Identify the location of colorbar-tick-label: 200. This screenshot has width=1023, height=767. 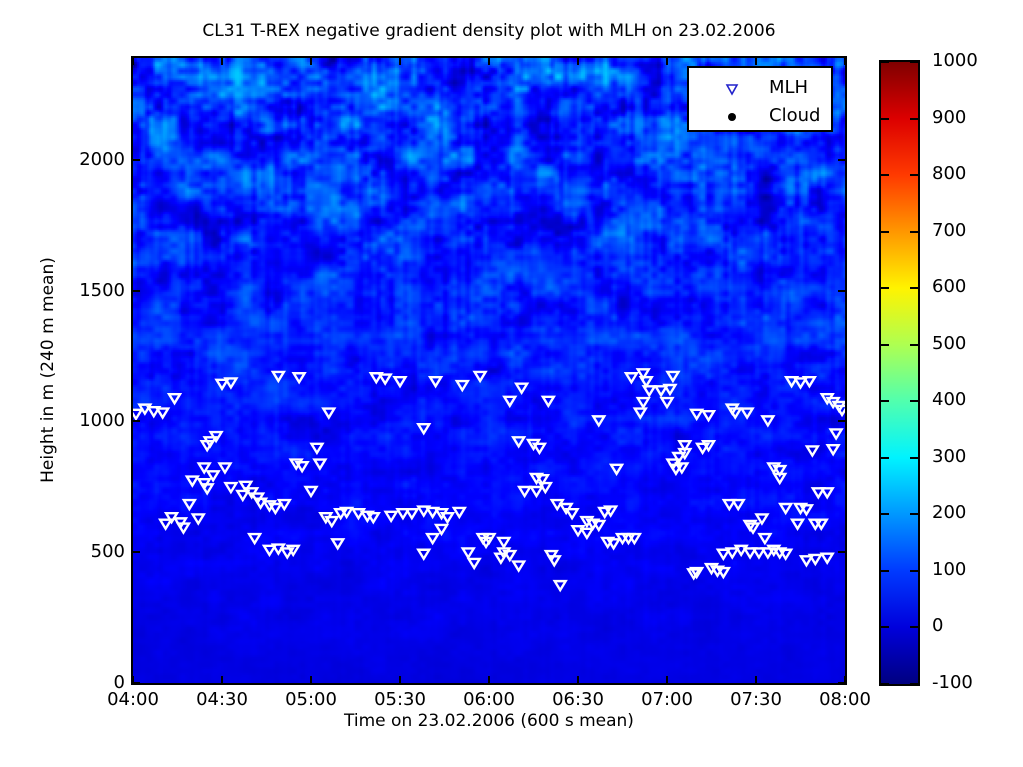
(949, 513).